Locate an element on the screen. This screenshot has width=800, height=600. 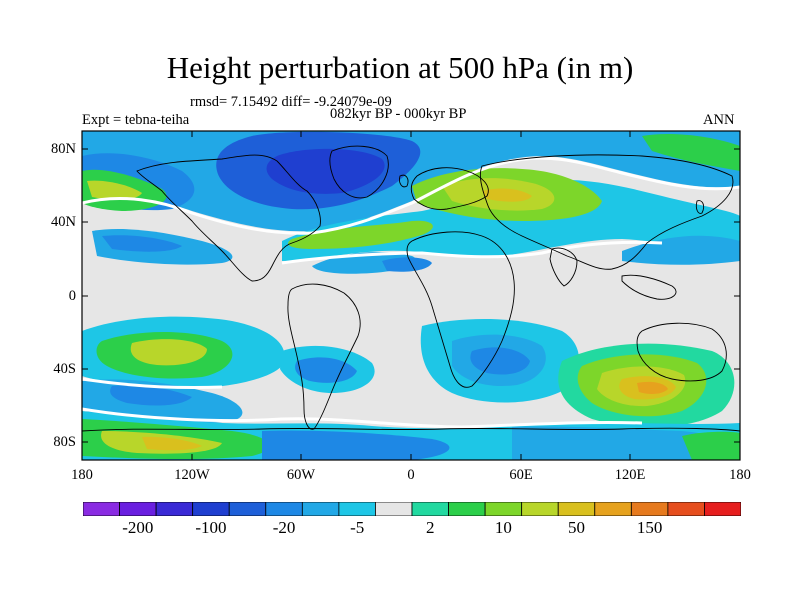
period-label: 082kyr BP - 000kyr BP is located at coordinates (398, 114).